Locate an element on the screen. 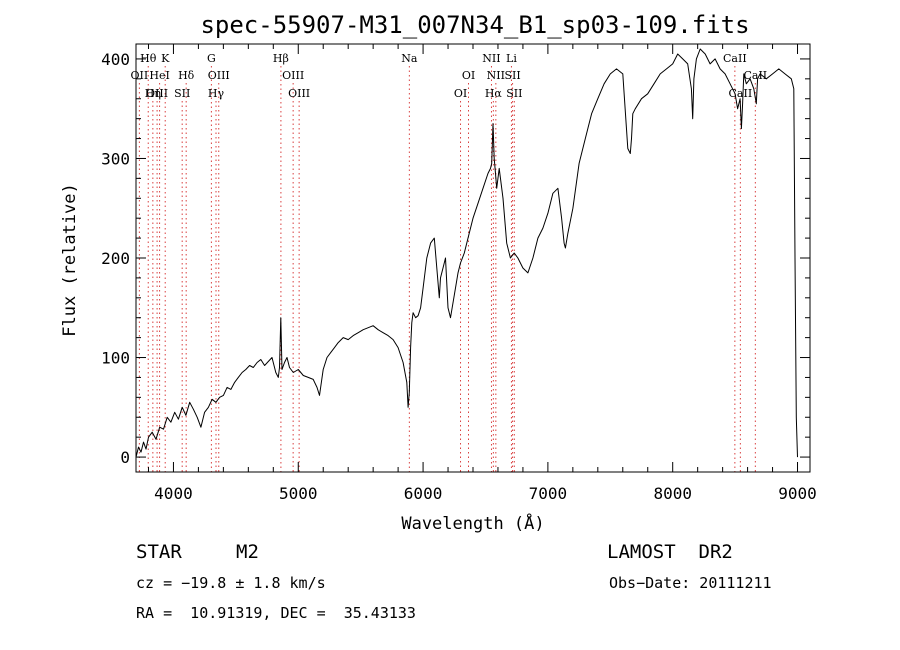 The image size is (900, 650). chart-title: spec-55907-M31_007N34_B1_sp03-109.fits is located at coordinates (474, 25).